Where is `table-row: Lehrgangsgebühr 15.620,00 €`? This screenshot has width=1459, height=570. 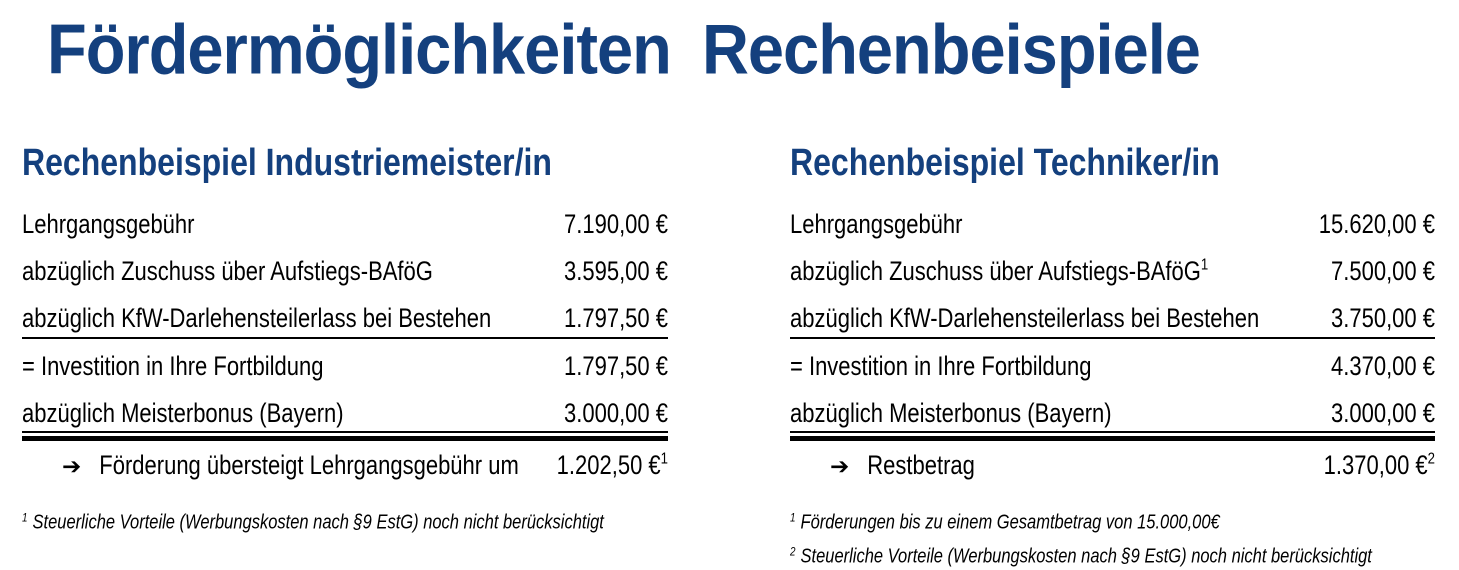
table-row: Lehrgangsgebühr 15.620,00 € is located at coordinates (1112, 223).